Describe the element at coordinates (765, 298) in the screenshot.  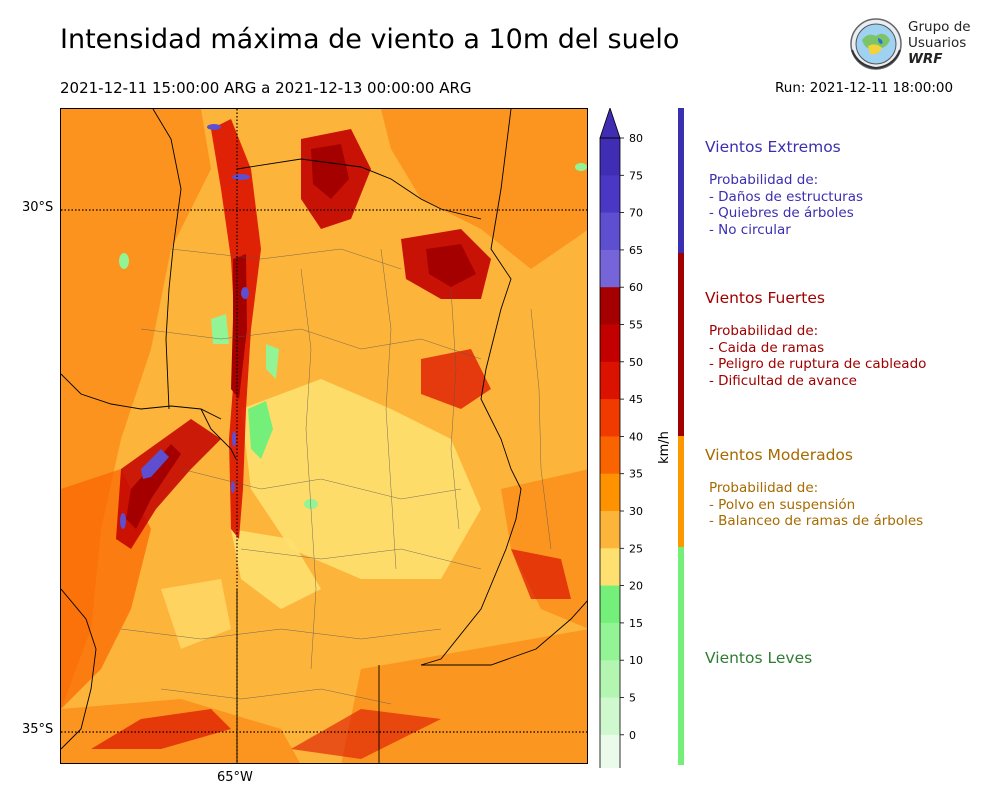
I see `category-title: Vientos Fuertes` at that location.